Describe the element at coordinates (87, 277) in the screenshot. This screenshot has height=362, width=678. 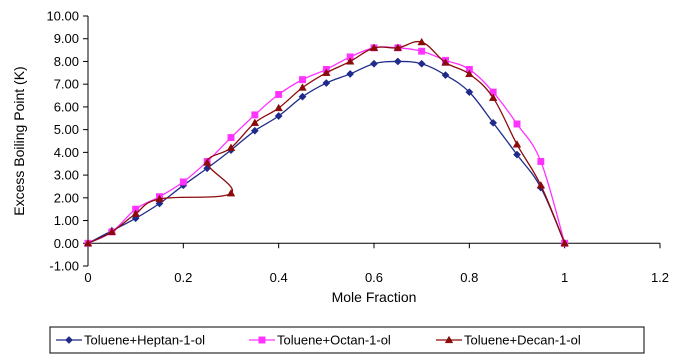
I see `x-tick-label: 0` at that location.